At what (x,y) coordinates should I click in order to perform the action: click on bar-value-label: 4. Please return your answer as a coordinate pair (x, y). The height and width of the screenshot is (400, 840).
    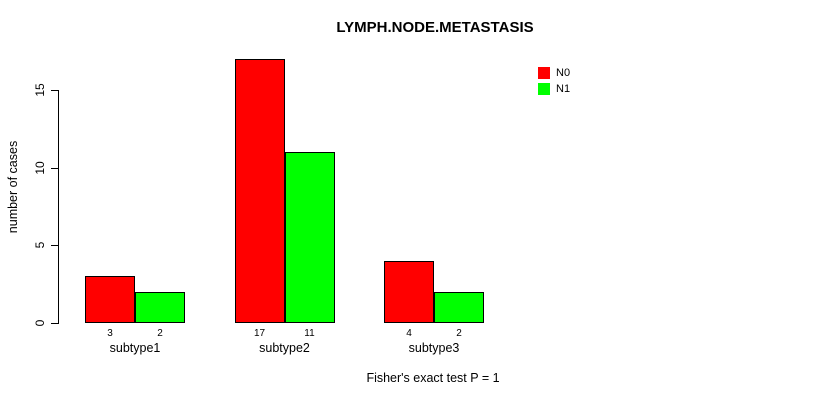
    Looking at the image, I should click on (409, 333).